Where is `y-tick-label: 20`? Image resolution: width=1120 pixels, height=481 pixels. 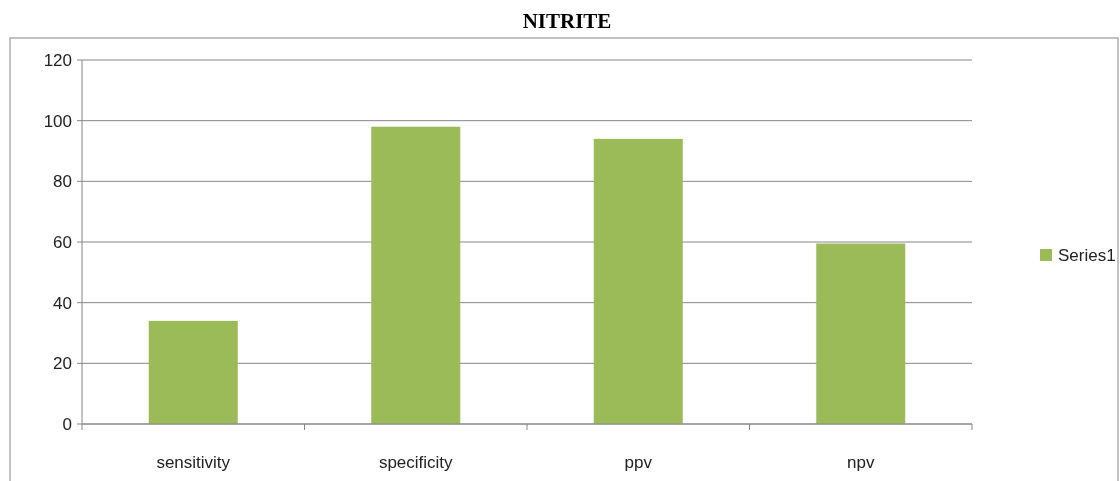
y-tick-label: 20 is located at coordinates (62, 364).